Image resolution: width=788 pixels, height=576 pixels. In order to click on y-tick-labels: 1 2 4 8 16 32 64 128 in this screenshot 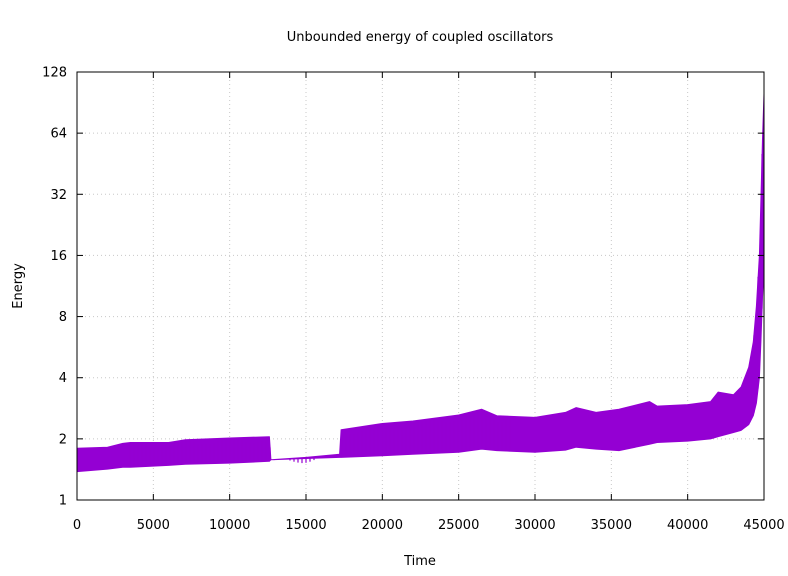, I will do `click(54, 287)`.